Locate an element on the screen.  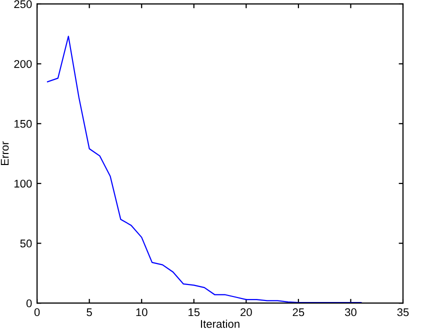
y-tick-label: 50 is located at coordinates (26, 244).